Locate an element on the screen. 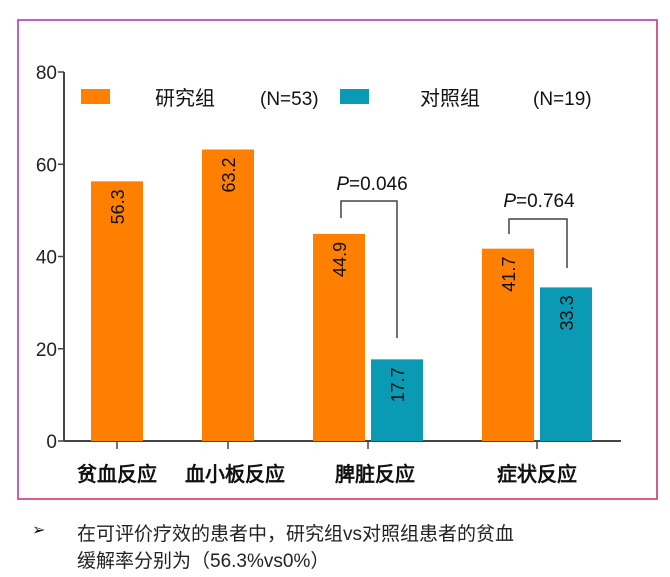 The height and width of the screenshot is (577, 670). x-tick-label: 症状反应 is located at coordinates (537, 474).